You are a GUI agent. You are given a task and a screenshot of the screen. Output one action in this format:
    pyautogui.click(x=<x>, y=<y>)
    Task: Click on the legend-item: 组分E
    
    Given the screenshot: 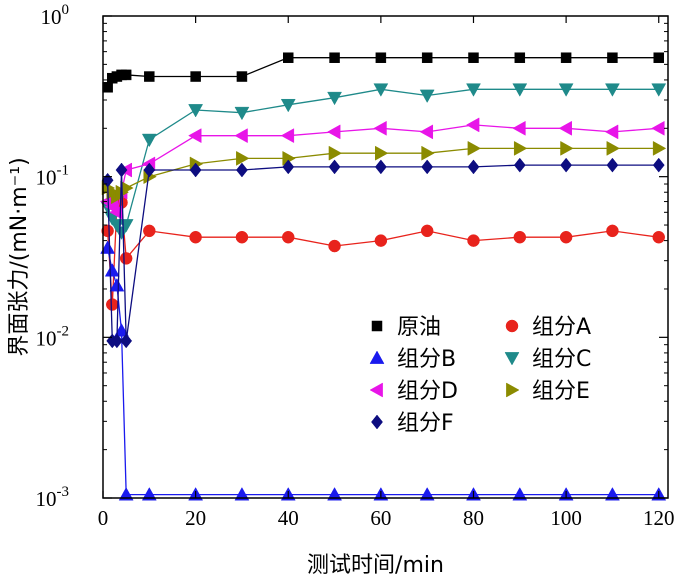 What is the action you would take?
    pyautogui.click(x=548, y=391)
    